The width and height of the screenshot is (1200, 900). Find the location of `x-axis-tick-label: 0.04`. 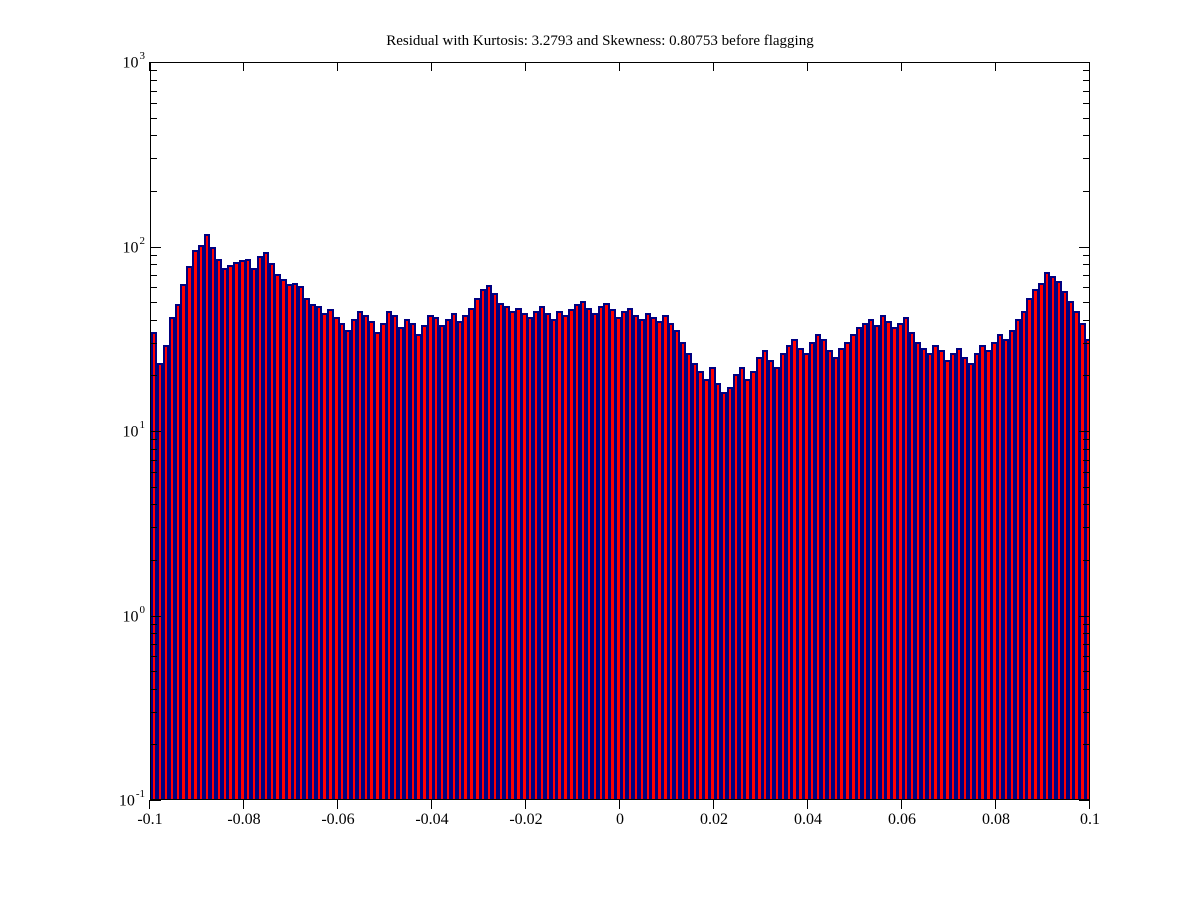

x-axis-tick-label: 0.04 is located at coordinates (808, 819).